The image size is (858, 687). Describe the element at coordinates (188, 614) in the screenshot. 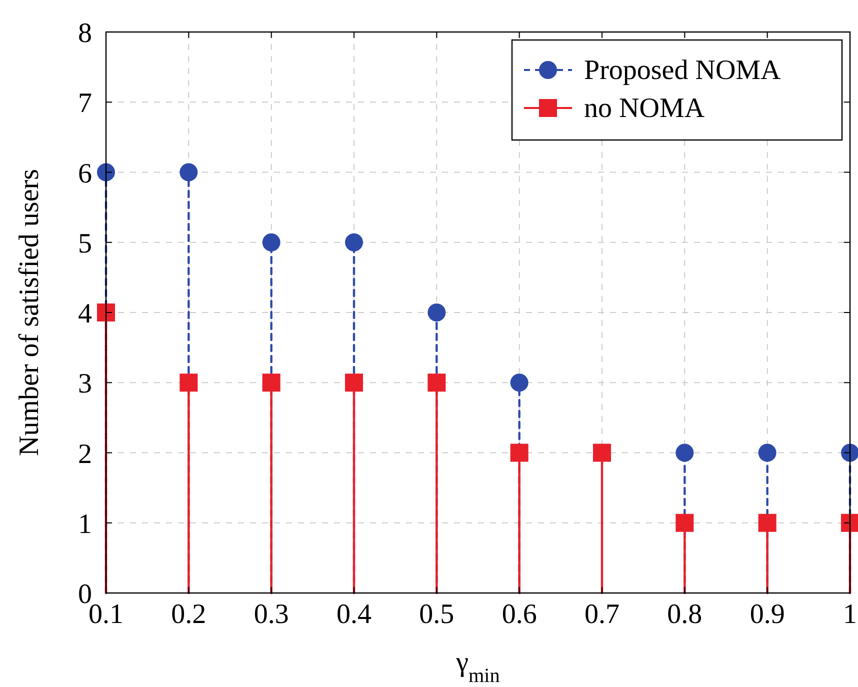

I see `x-tick-label: 0.2` at that location.